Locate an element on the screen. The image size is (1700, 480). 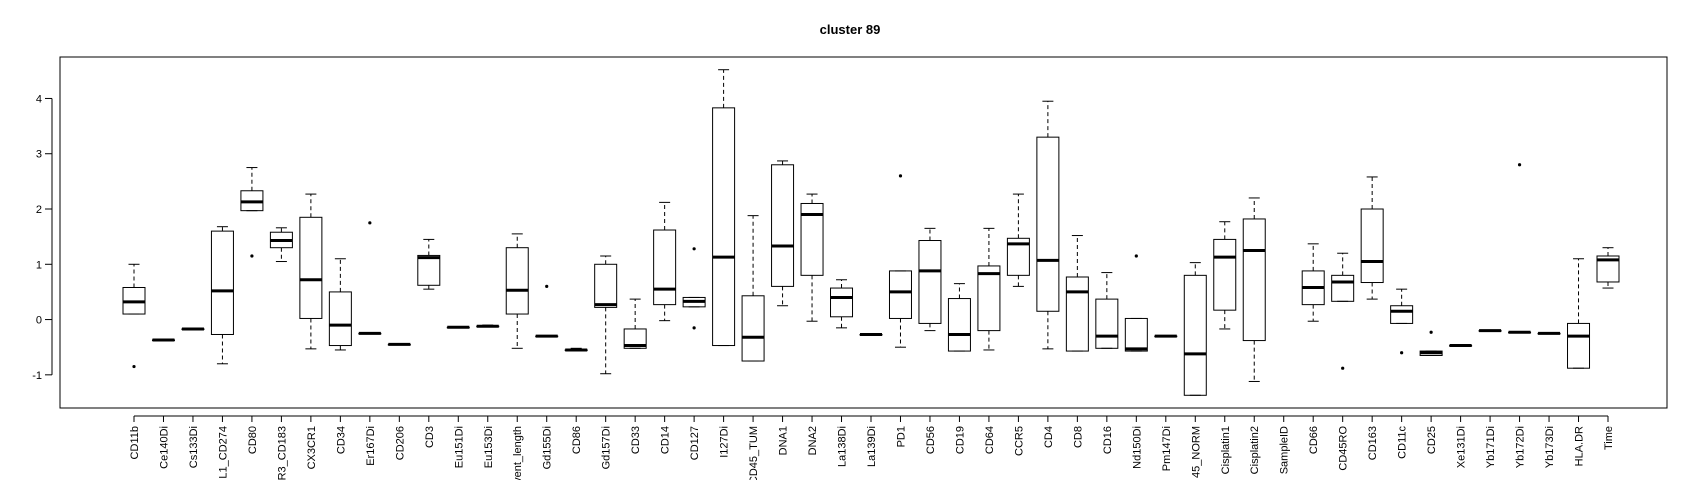
x-tick-label: Er167Di is located at coordinates (371, 446).